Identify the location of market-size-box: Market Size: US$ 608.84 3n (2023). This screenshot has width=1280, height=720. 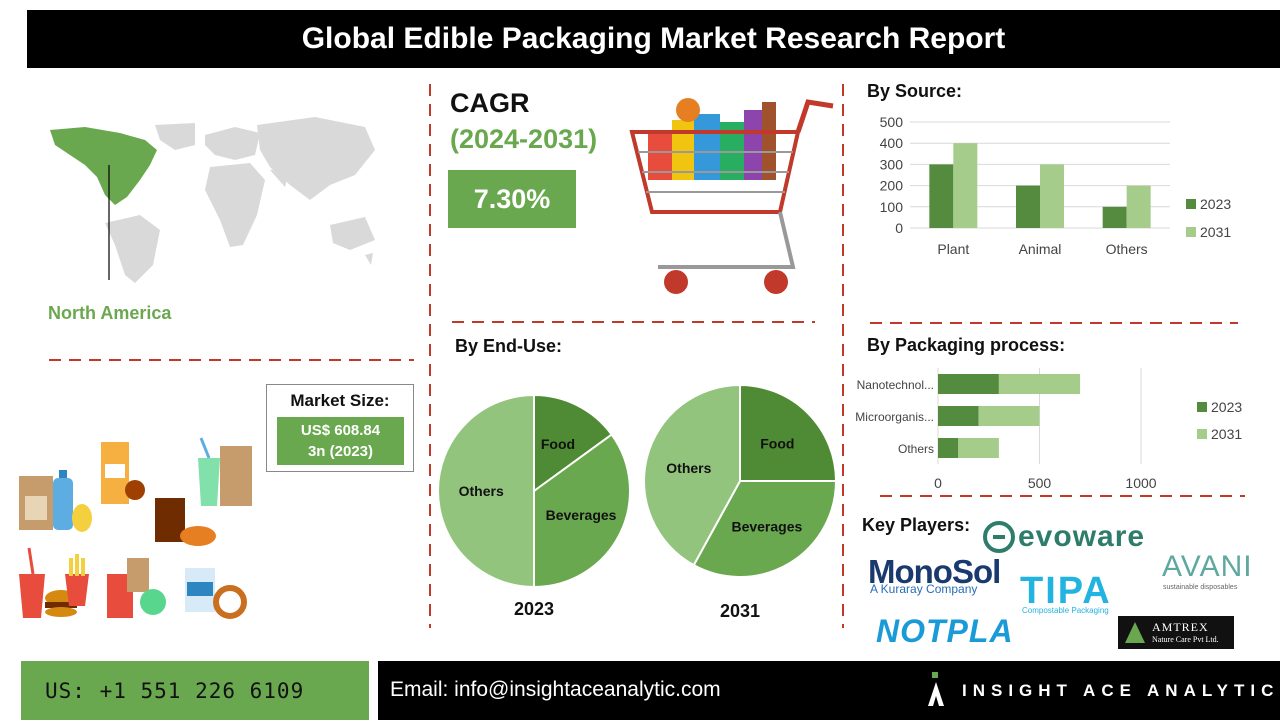
(340, 428).